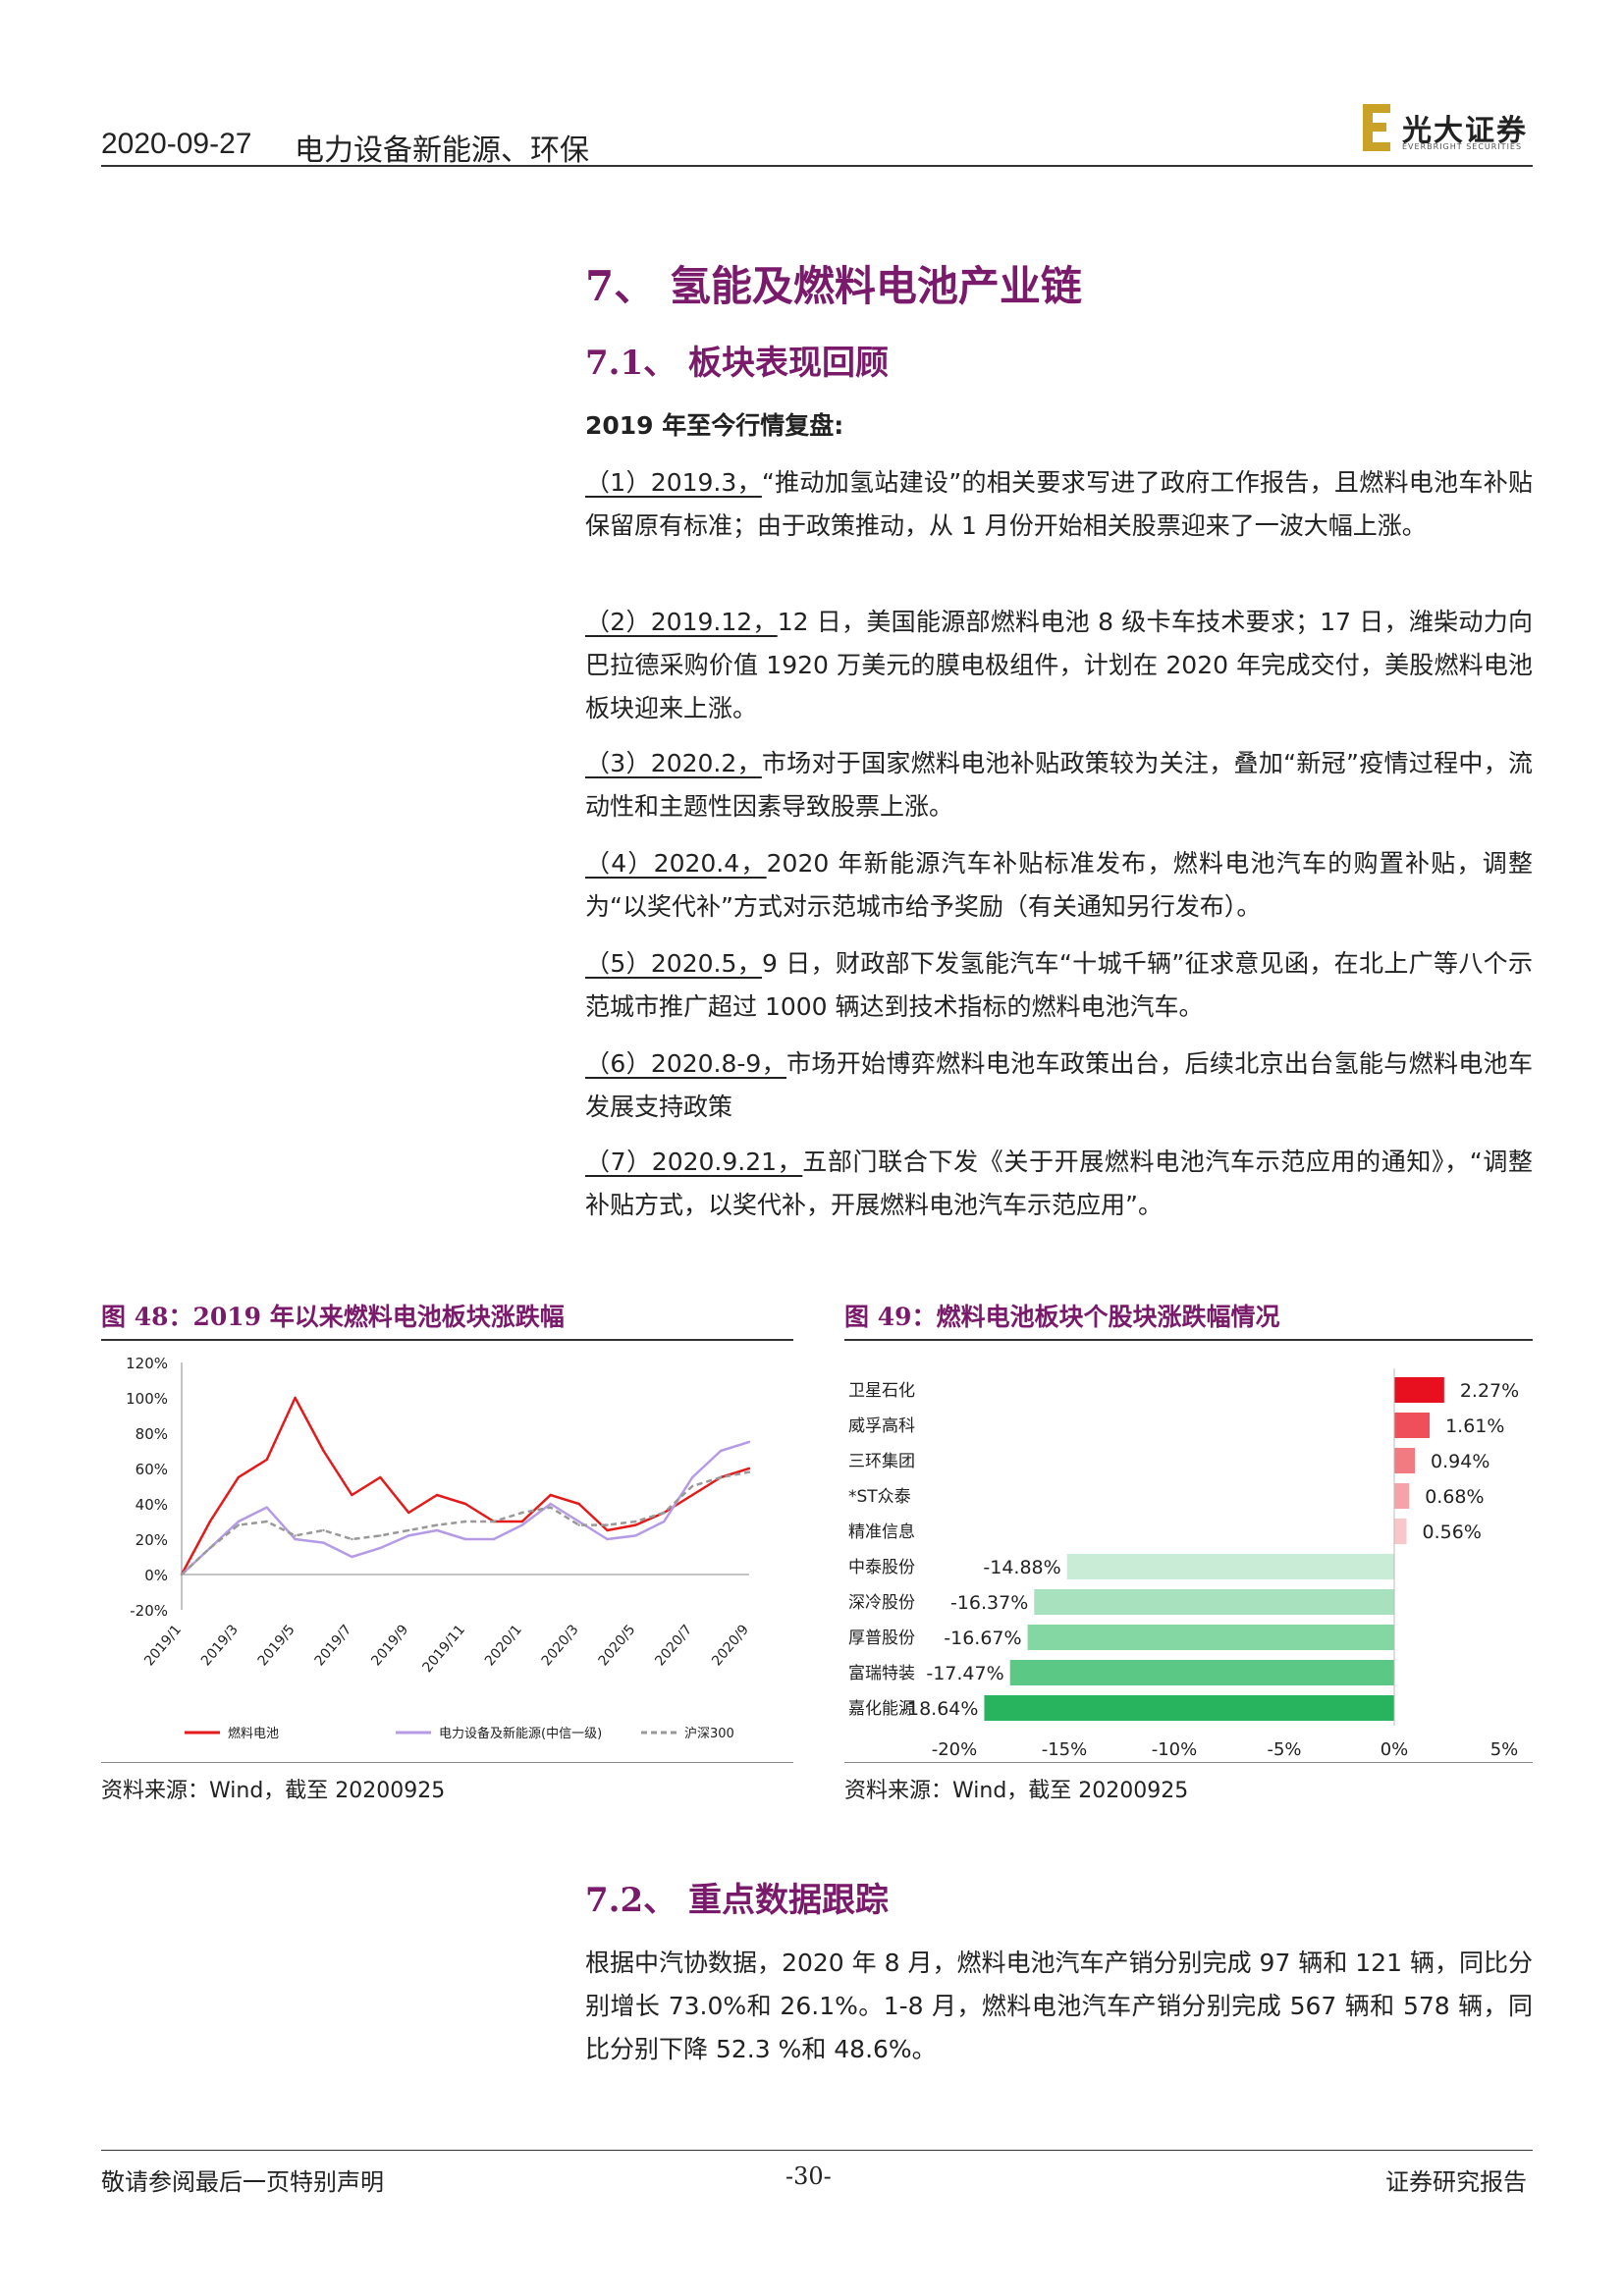  Describe the element at coordinates (833, 286) in the screenshot. I see `section-7-title: 7、 氢能及燃料电池产业链` at that location.